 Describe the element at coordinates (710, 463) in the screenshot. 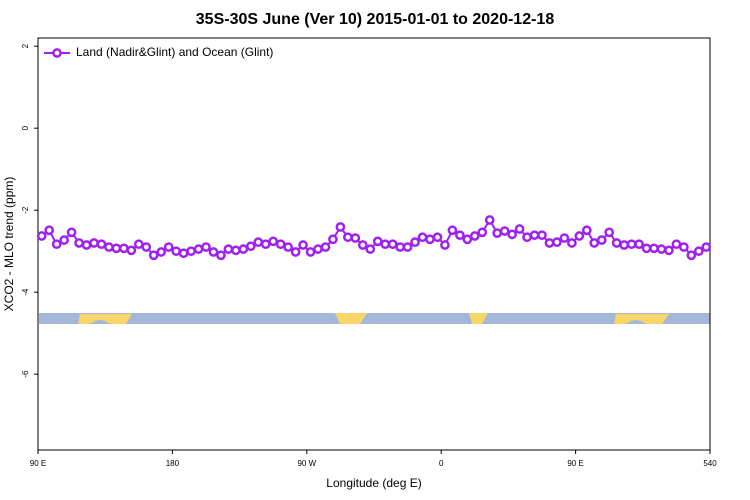

I see `x-tick-label: 540` at that location.